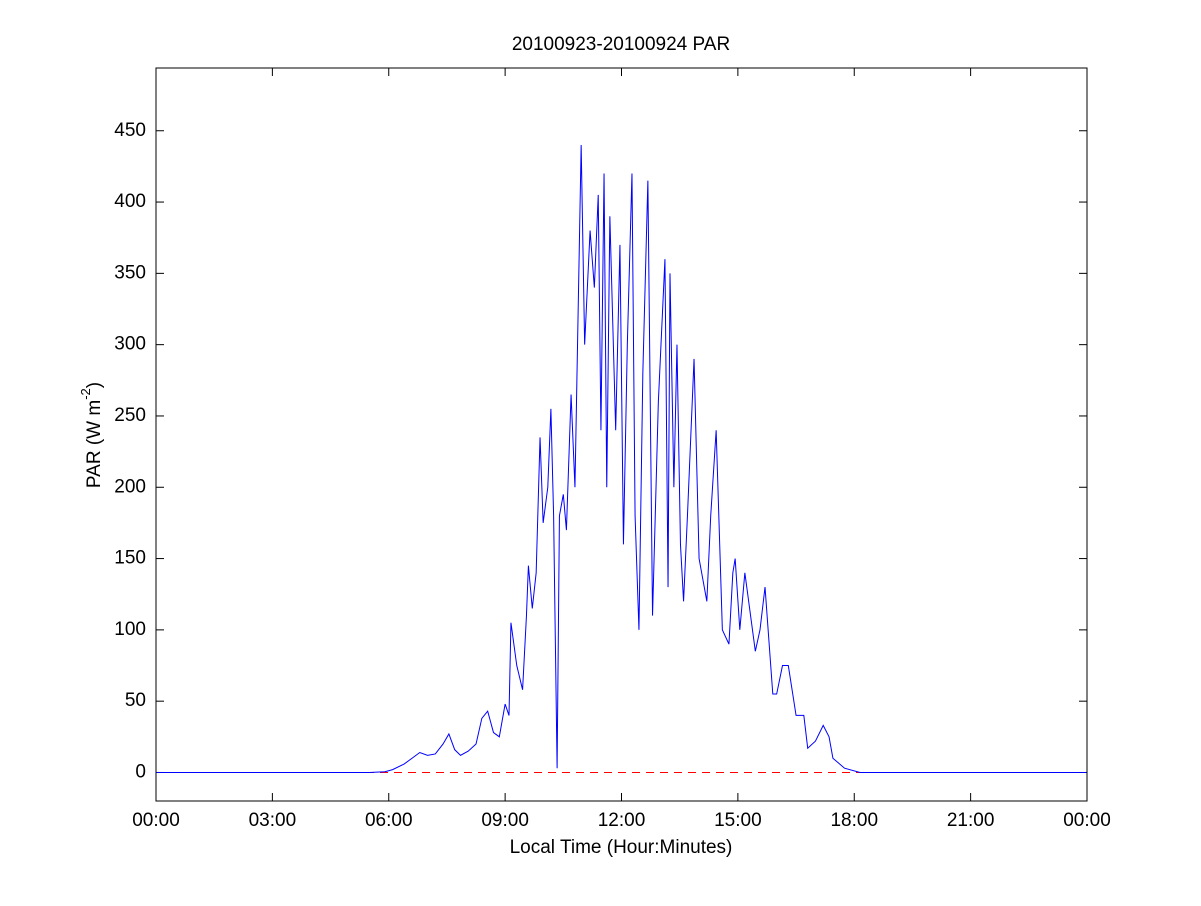 This screenshot has width=1201, height=906. Describe the element at coordinates (135, 700) in the screenshot. I see `y-tick-label: 50` at that location.